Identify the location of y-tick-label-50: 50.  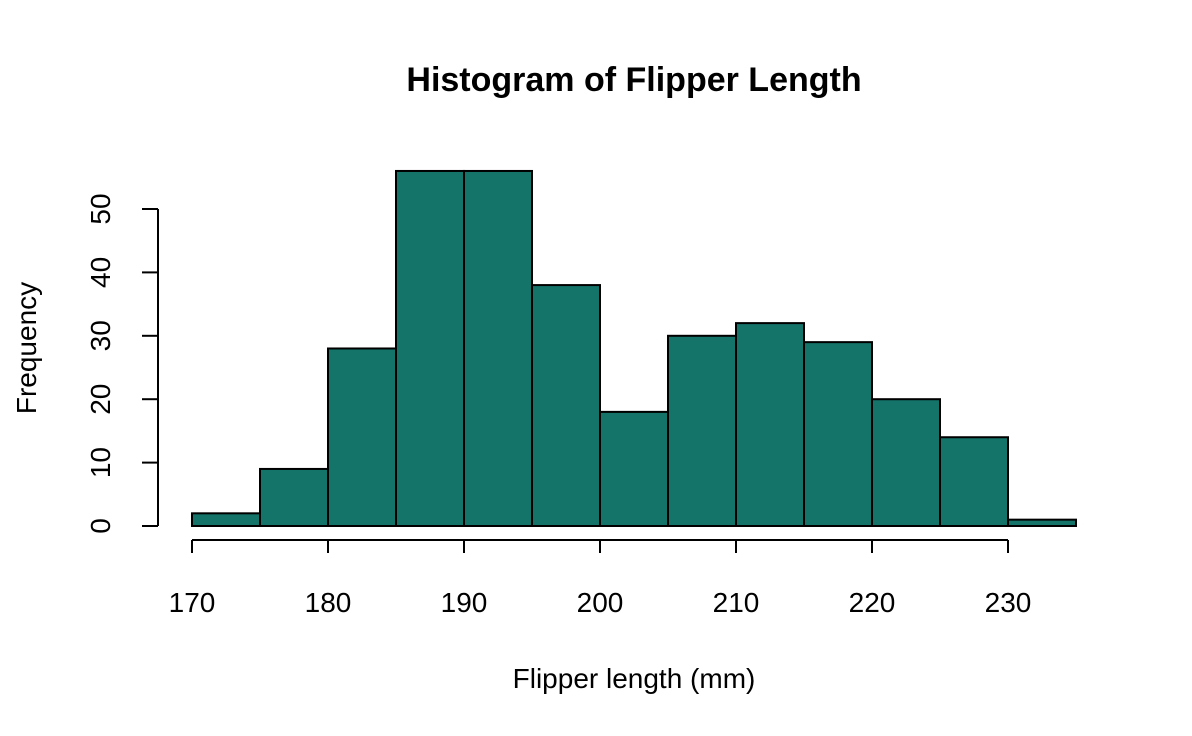
(100, 208).